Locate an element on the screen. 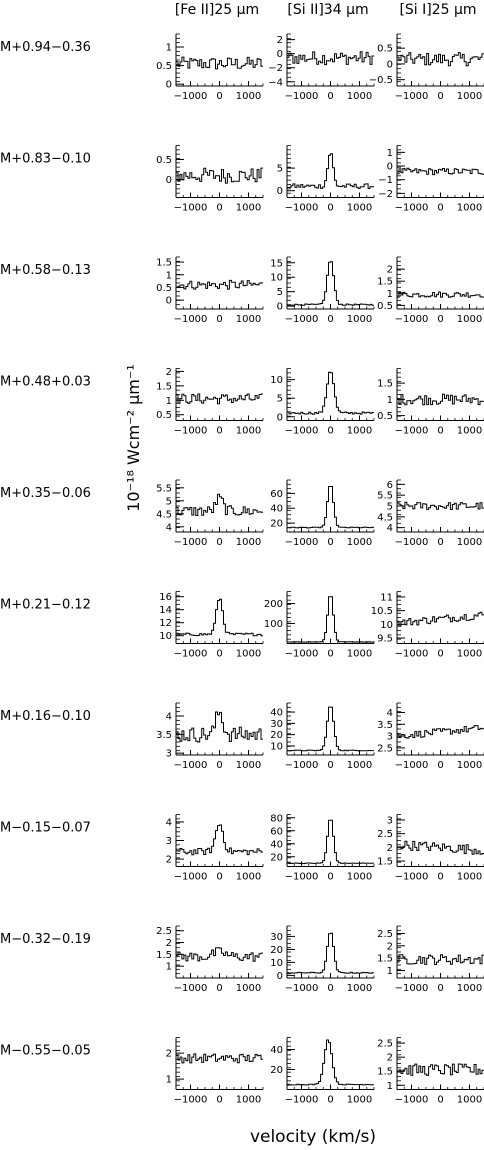  y-tick-label: 3.5 is located at coordinates (385, 725).